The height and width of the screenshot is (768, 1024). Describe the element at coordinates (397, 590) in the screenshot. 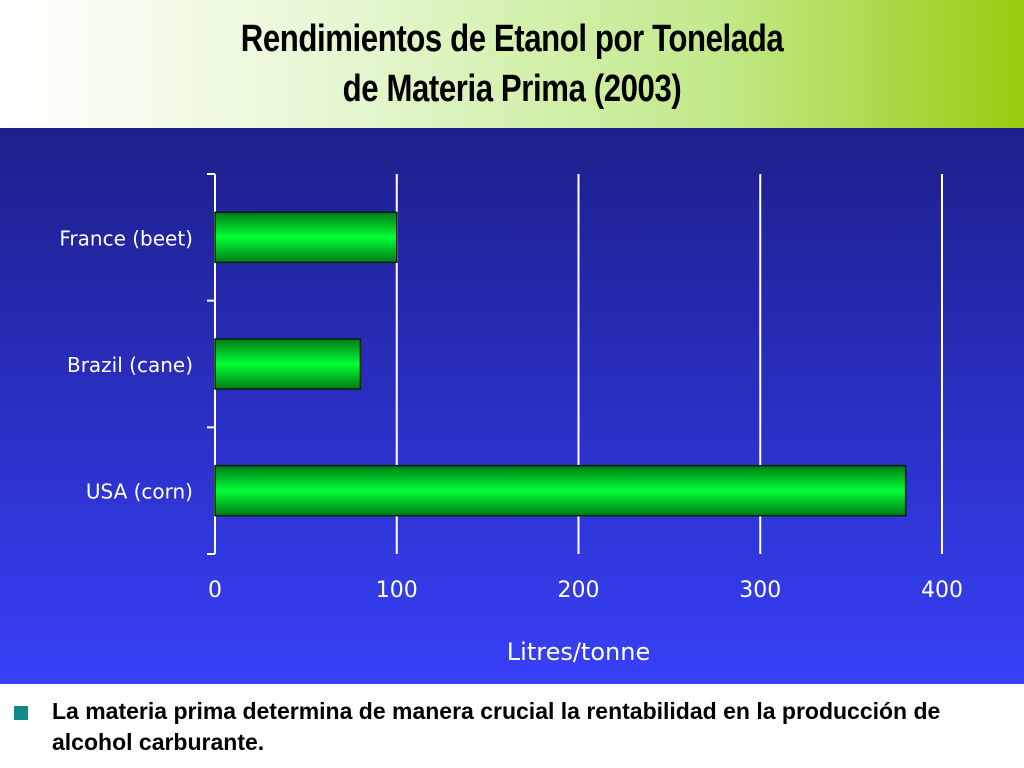

I see `x-tick-label: 100` at that location.